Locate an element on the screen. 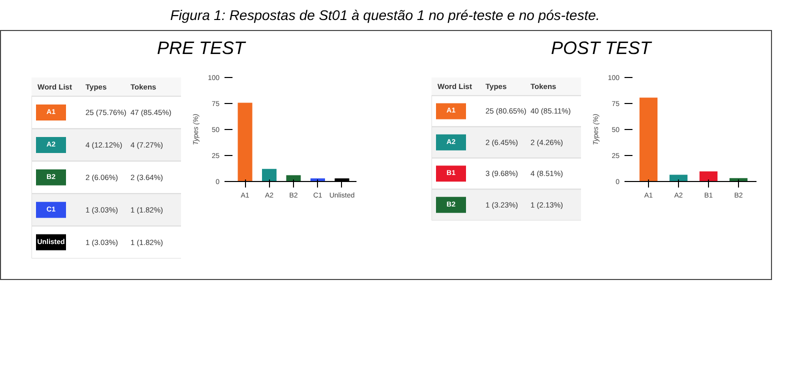 This screenshot has height=367, width=794. text: PRE TEST is located at coordinates (201, 48).